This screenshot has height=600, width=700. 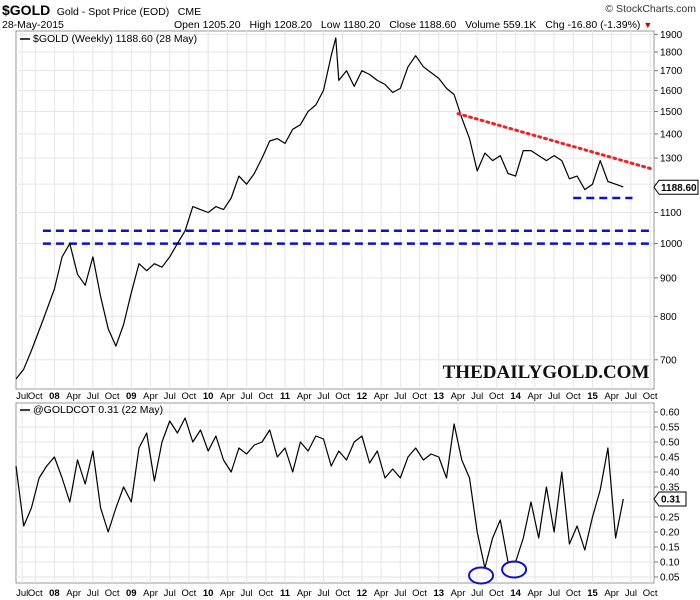 What do you see at coordinates (293, 25) in the screenshot?
I see `high-value: 1208.20` at bounding box center [293, 25].